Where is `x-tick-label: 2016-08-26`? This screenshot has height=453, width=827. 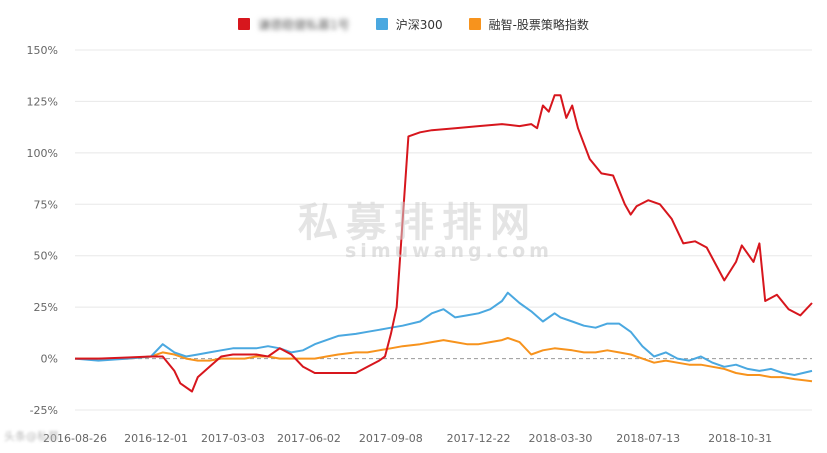 x-tick-label: 2016-08-26 is located at coordinates (75, 438).